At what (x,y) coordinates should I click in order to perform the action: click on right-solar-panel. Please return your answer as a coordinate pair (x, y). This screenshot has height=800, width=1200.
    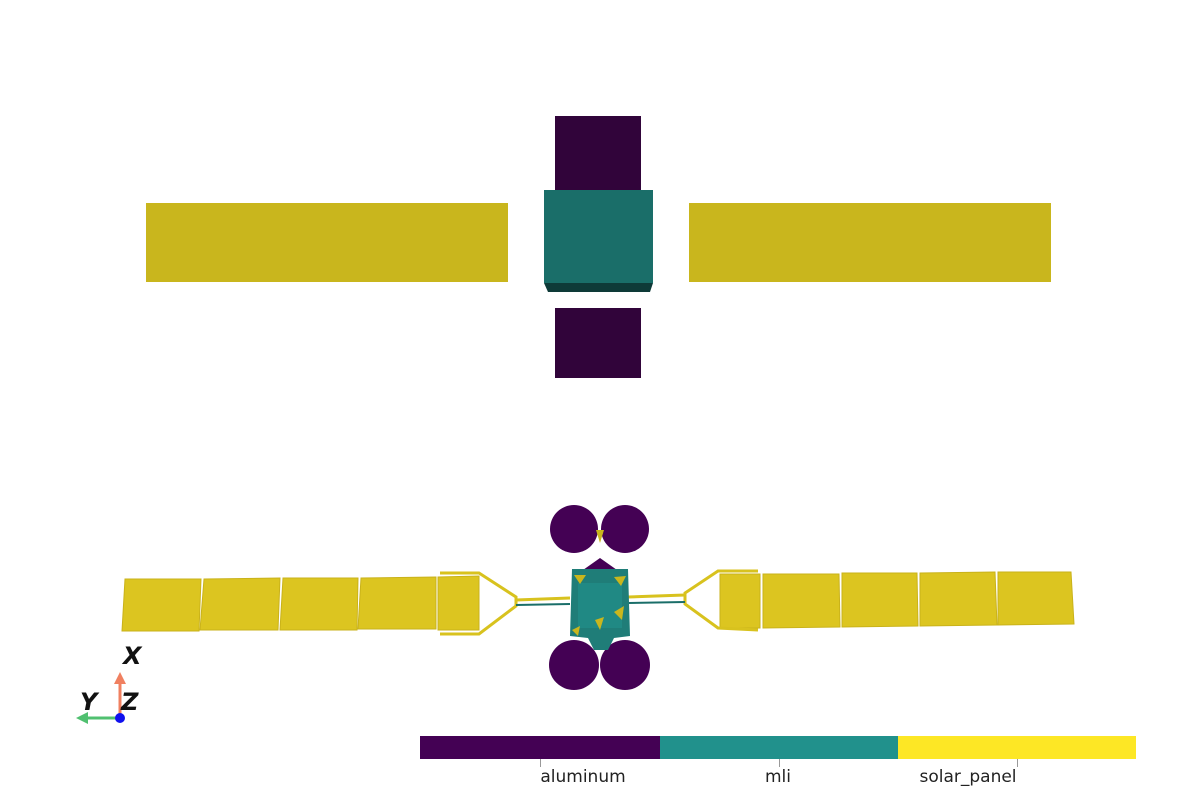
    Looking at the image, I should click on (870, 242).